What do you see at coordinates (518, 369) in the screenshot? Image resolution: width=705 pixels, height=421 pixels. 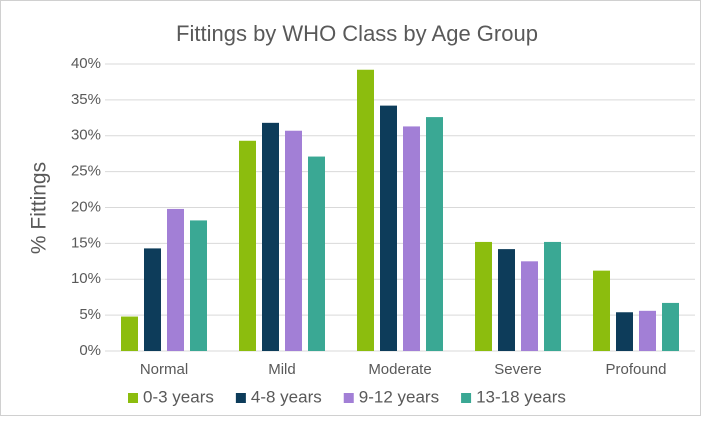 I see `x-tick-label: Severe` at bounding box center [518, 369].